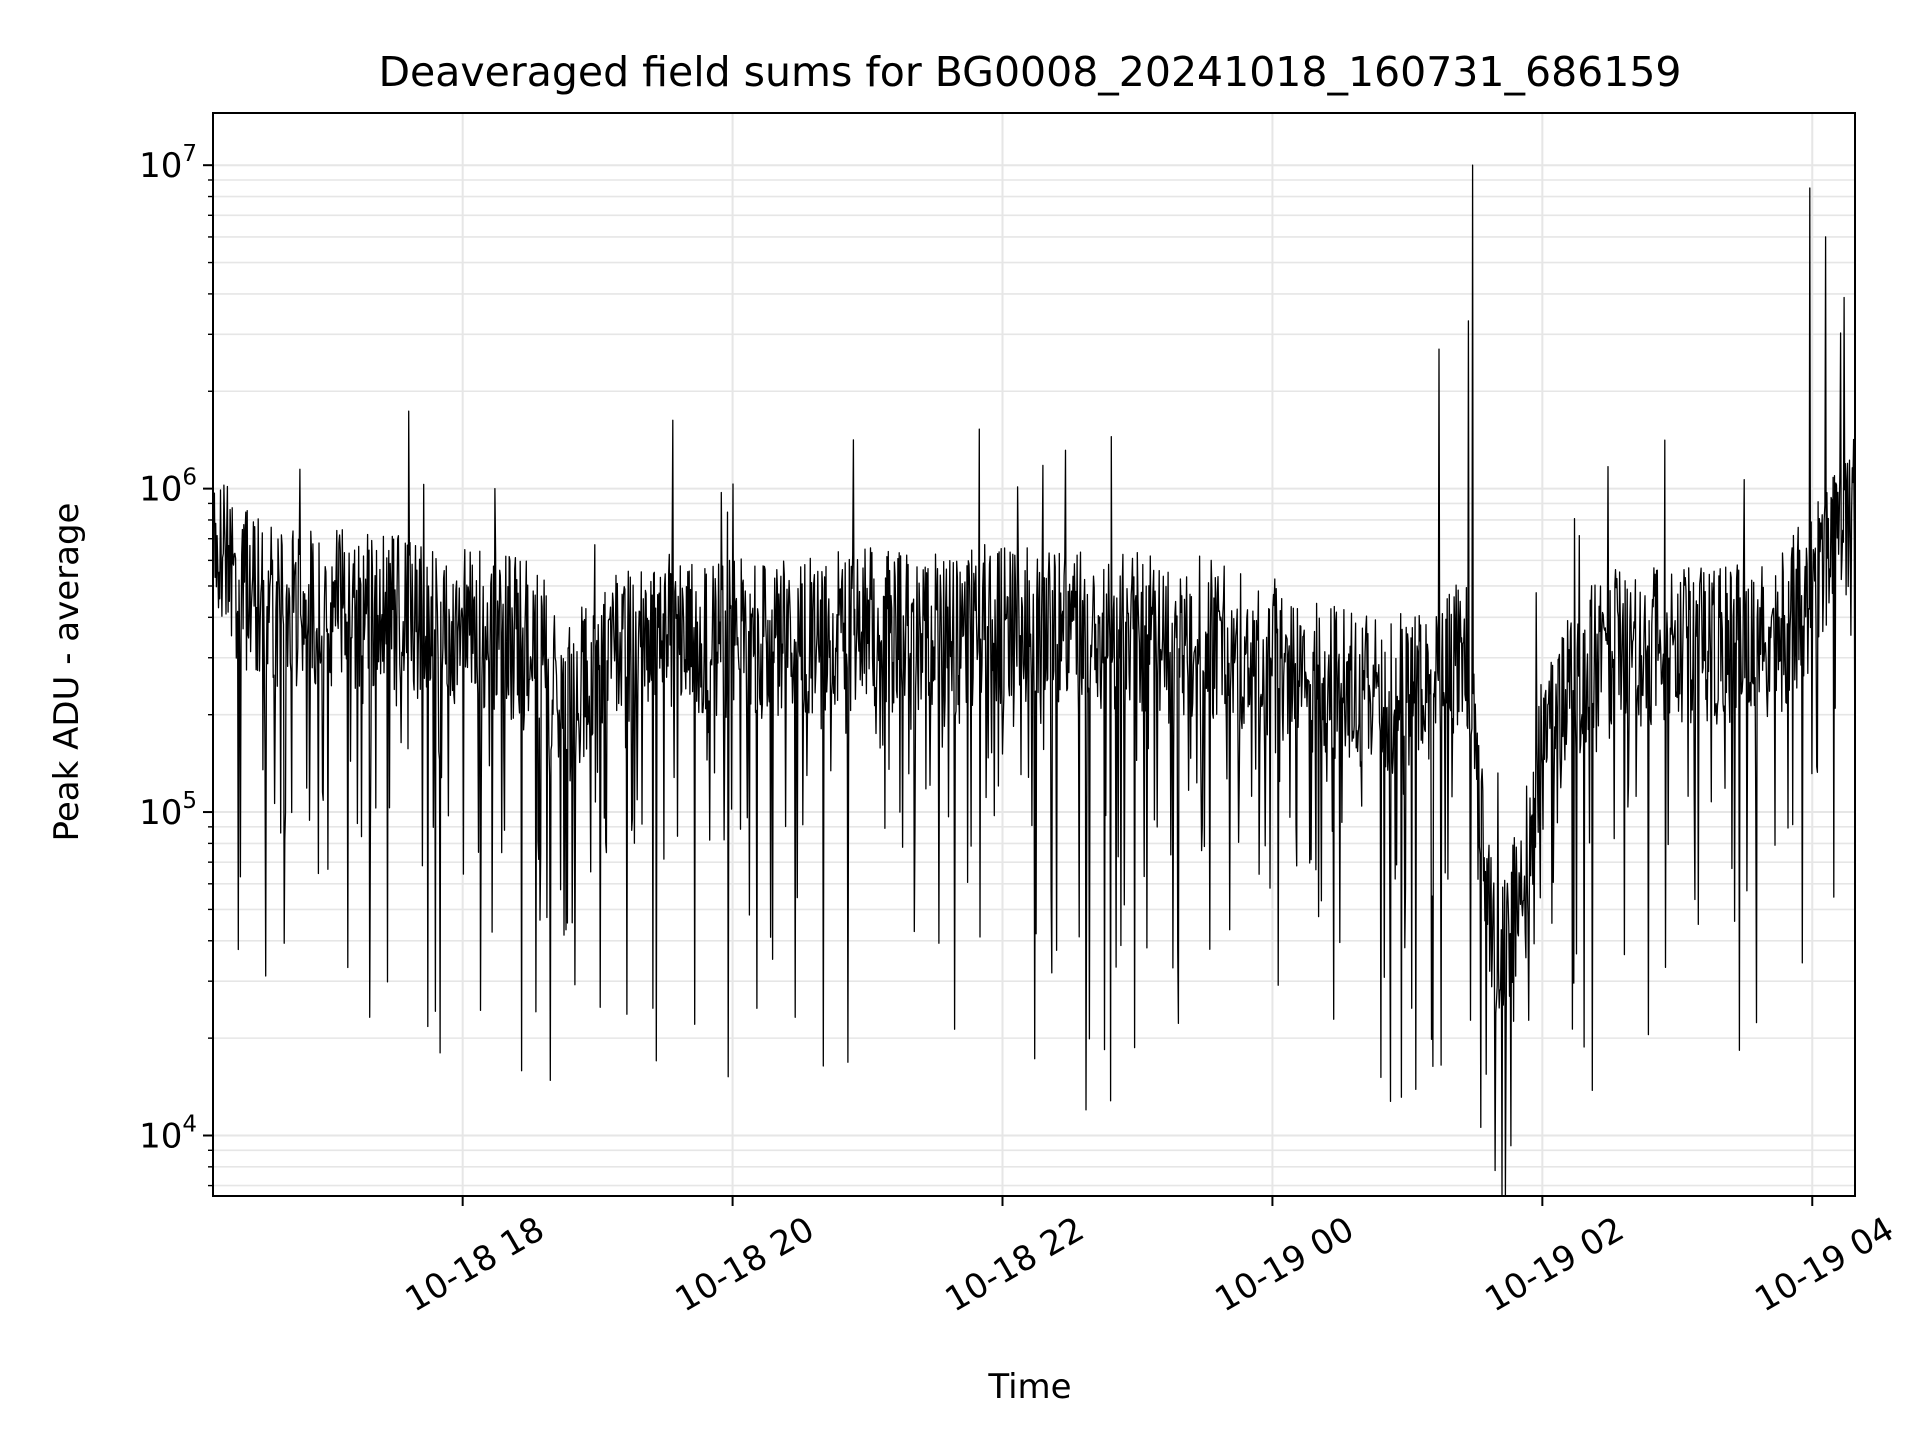 This screenshot has width=1920, height=1445. Describe the element at coordinates (168, 163) in the screenshot. I see `y-tick-label: 10⁷` at that location.